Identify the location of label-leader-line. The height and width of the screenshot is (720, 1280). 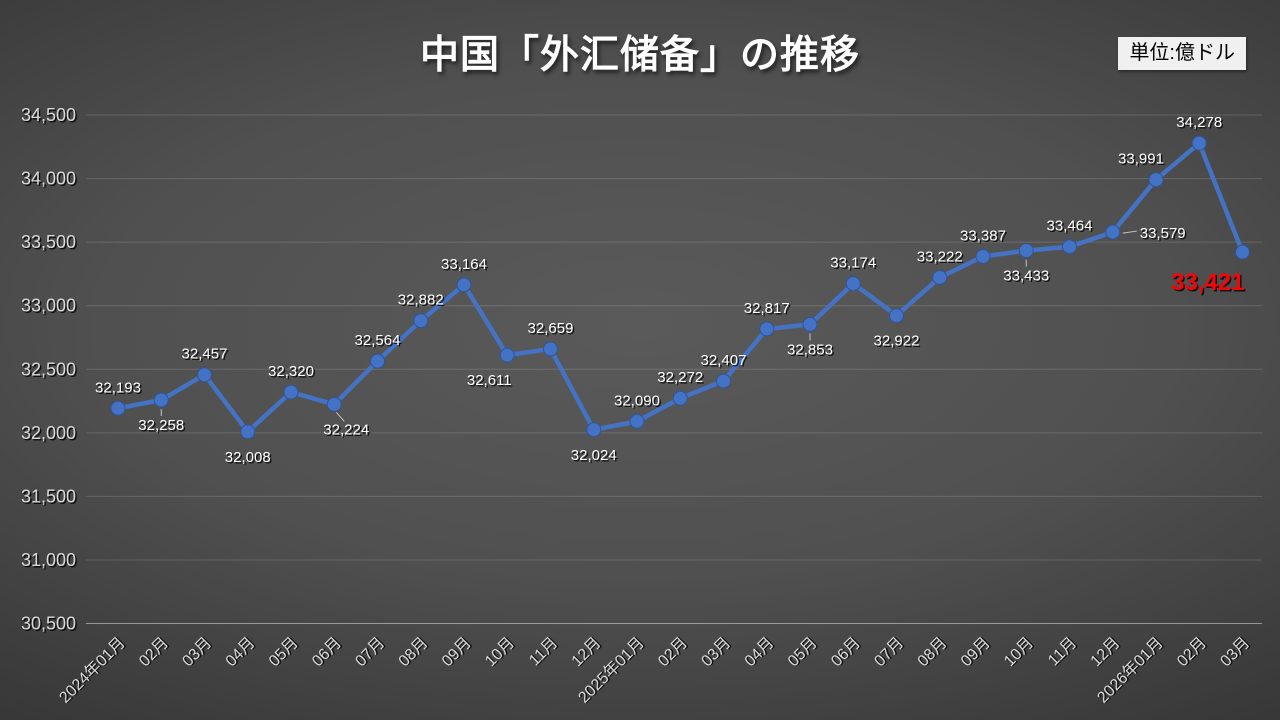
(340, 417).